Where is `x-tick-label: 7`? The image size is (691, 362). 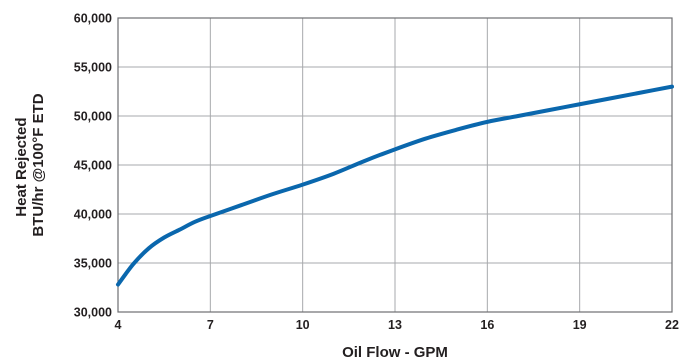 x-tick-label: 7 is located at coordinates (210, 325).